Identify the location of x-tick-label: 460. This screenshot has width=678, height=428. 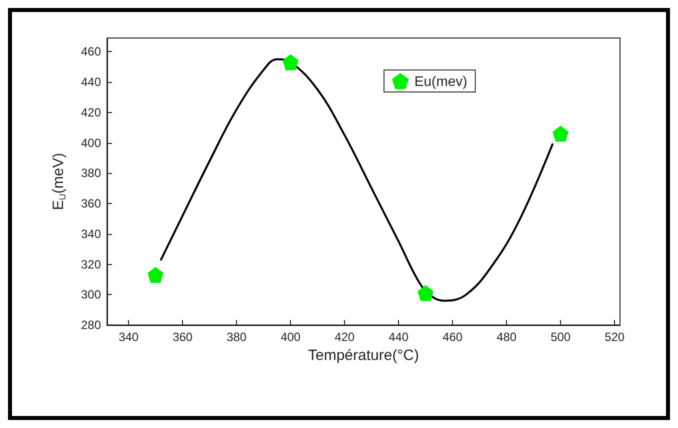
(452, 337).